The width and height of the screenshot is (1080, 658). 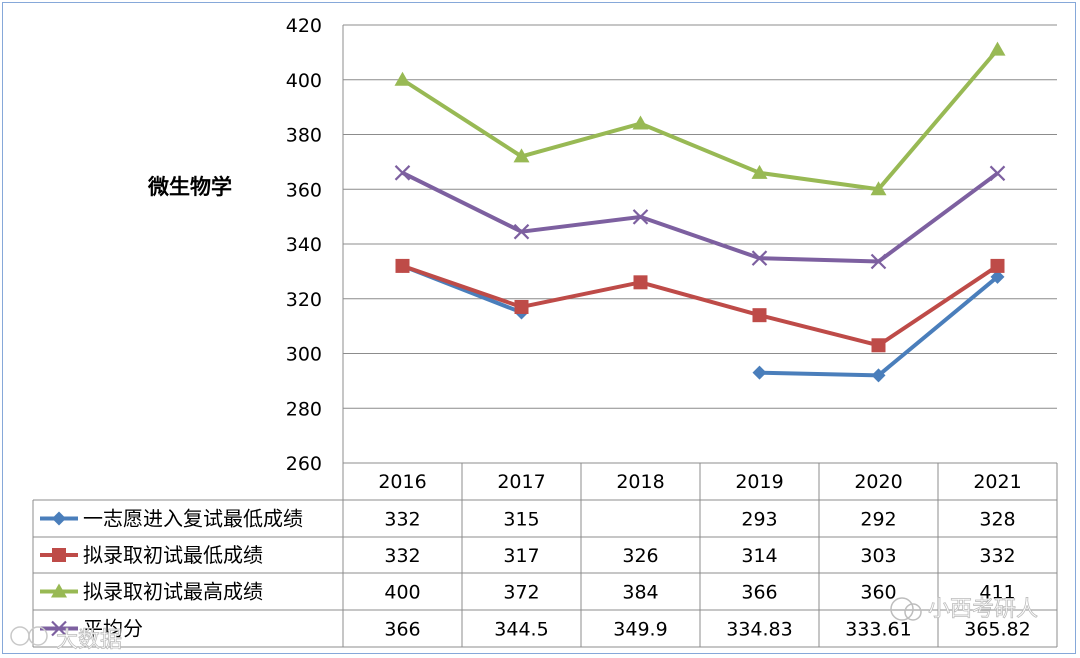 I want to click on y-tick-label: 320, so click(x=304, y=300).